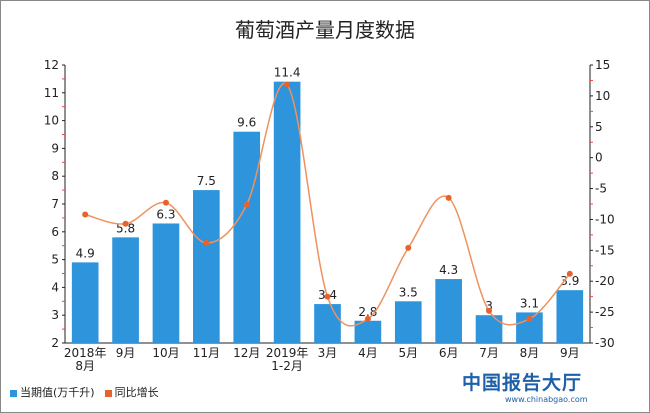 The height and width of the screenshot is (413, 650). Describe the element at coordinates (489, 353) in the screenshot. I see `x-tick-label: 7月` at that location.